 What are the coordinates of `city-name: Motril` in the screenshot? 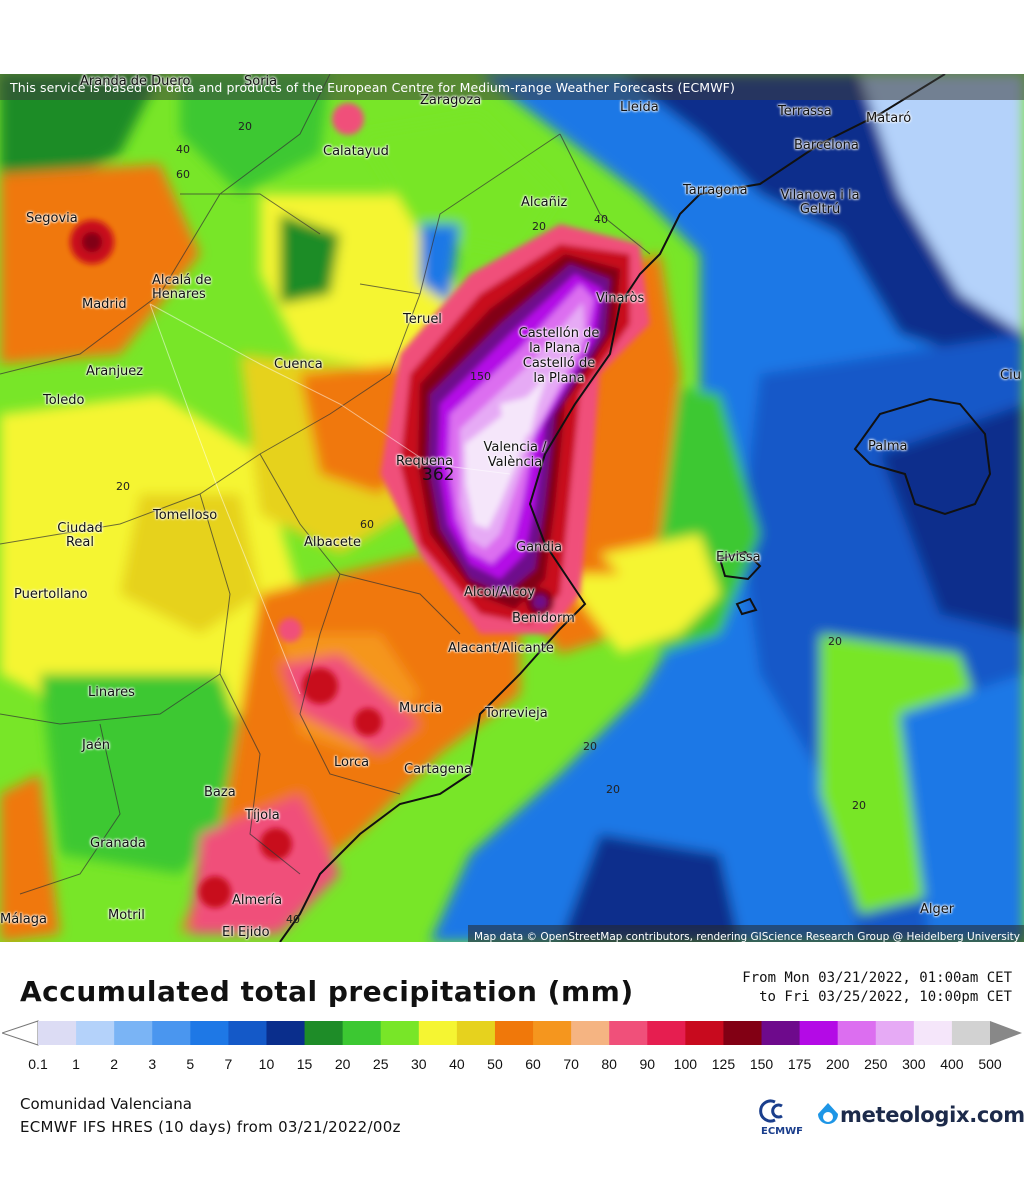 It's located at (126, 915).